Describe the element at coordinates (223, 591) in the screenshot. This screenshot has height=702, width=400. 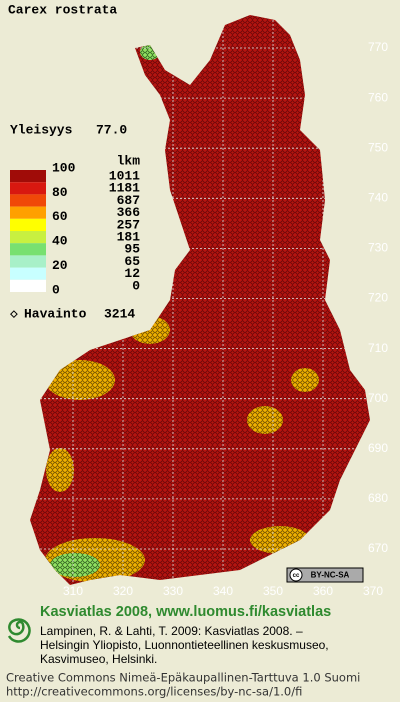
I see `easting-label: 340` at that location.